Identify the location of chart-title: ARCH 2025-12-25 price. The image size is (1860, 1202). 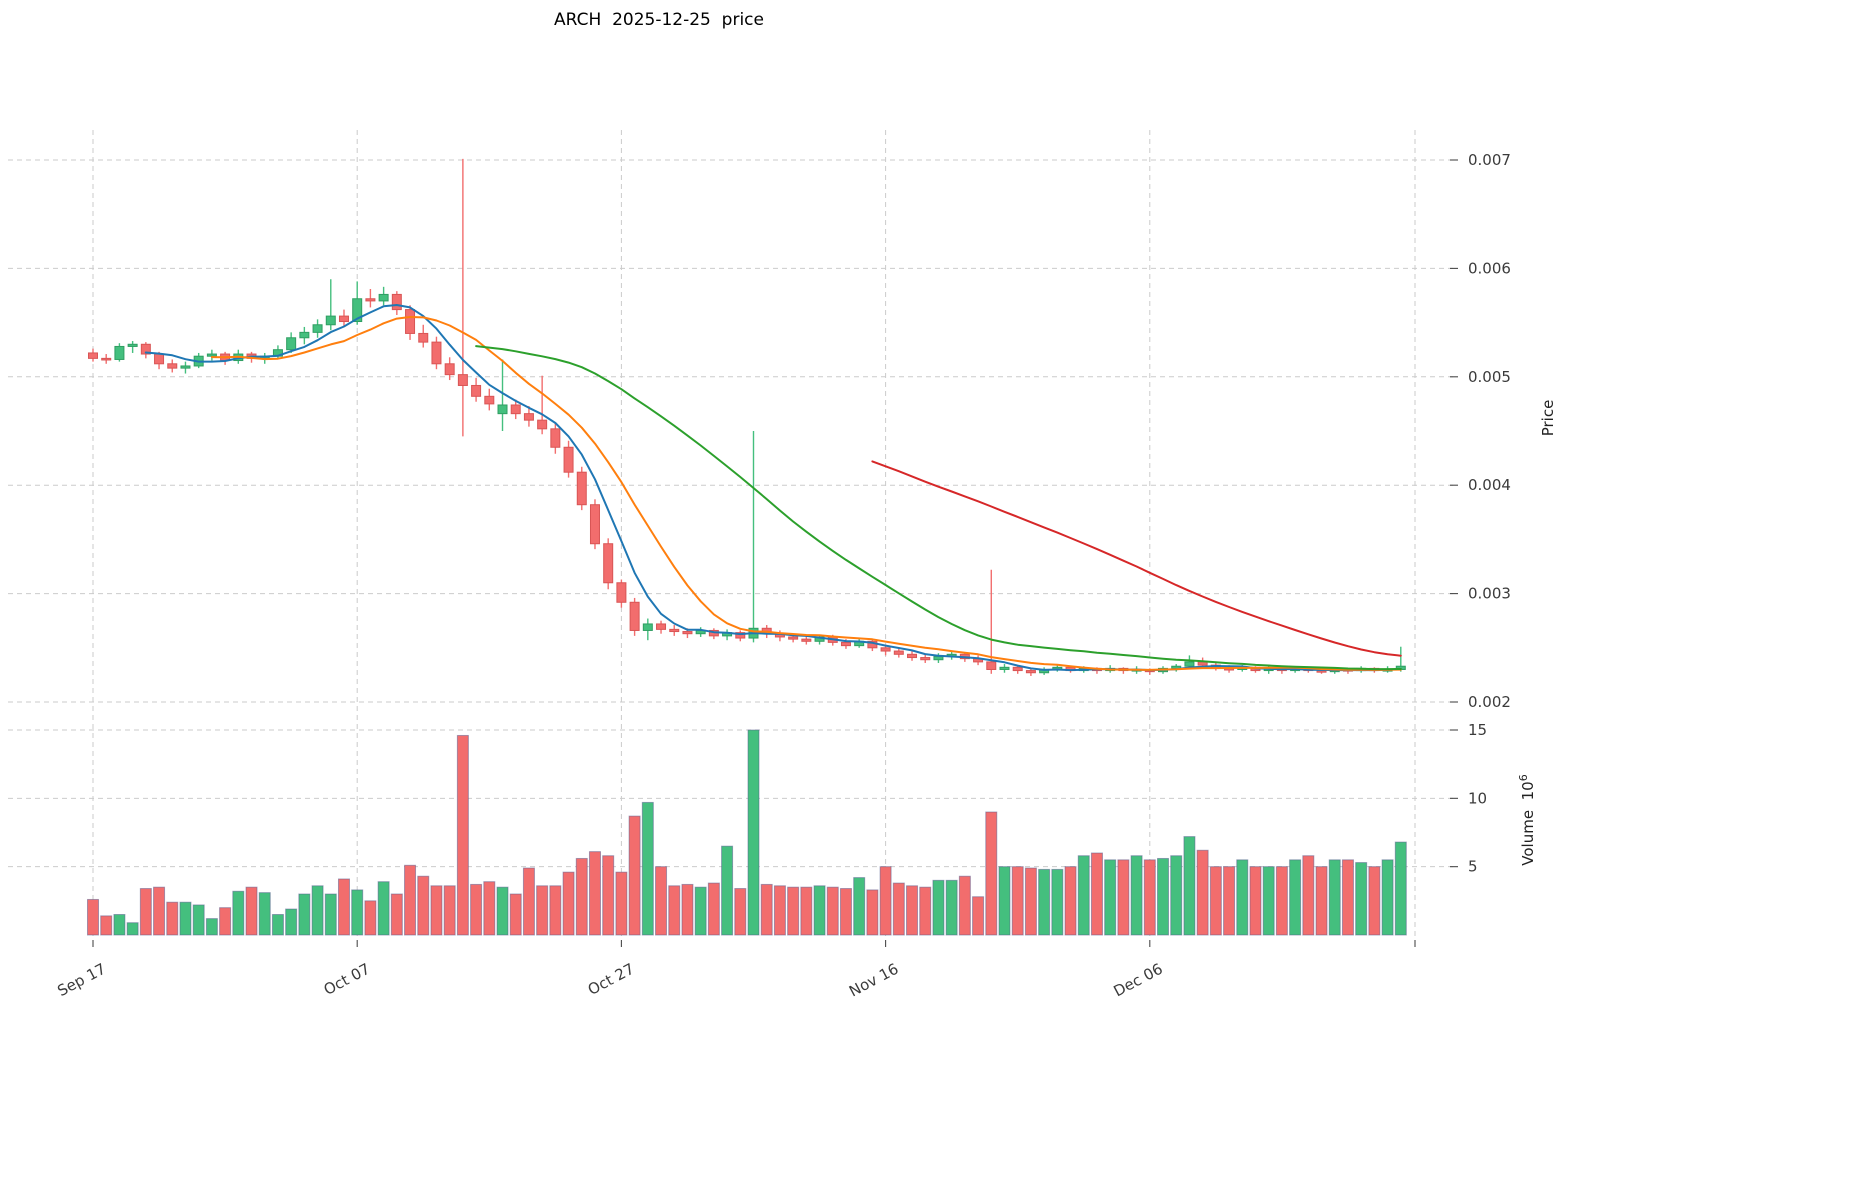
(659, 20).